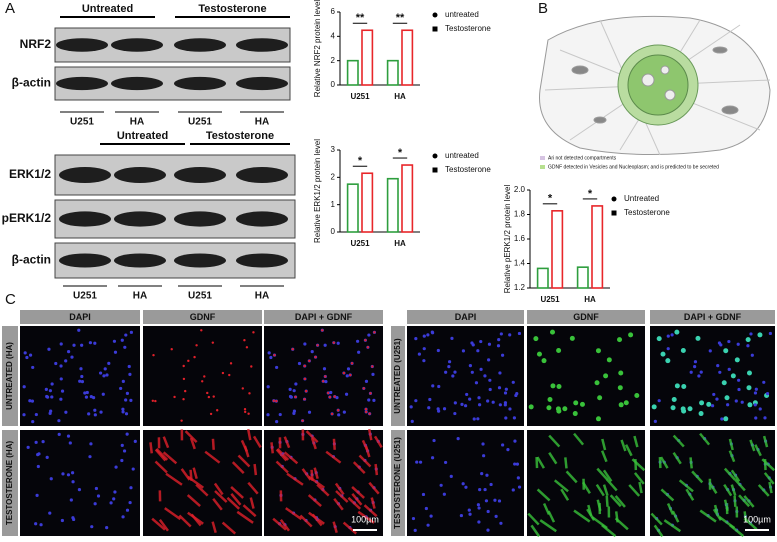 This screenshot has width=777, height=542. I want to click on row-label: pERK1/2, so click(27, 218).